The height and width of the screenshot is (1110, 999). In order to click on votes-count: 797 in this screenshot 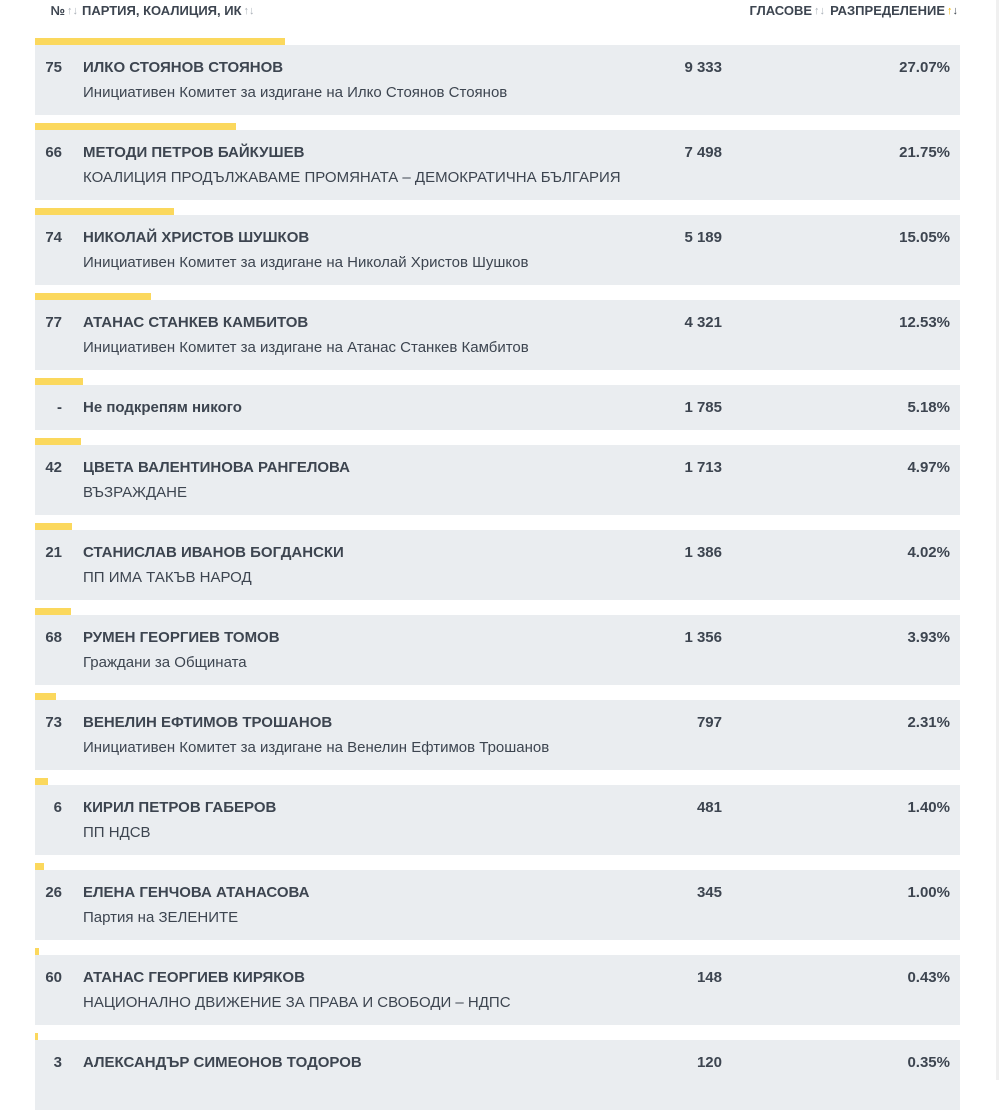, I will do `click(709, 722)`.